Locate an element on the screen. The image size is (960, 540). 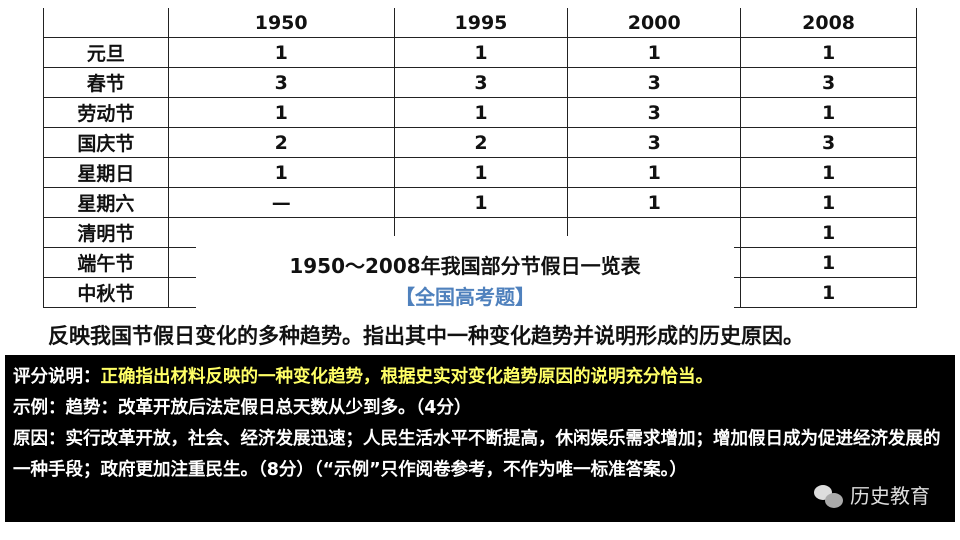
row-label: 星期日 is located at coordinates (106, 172).